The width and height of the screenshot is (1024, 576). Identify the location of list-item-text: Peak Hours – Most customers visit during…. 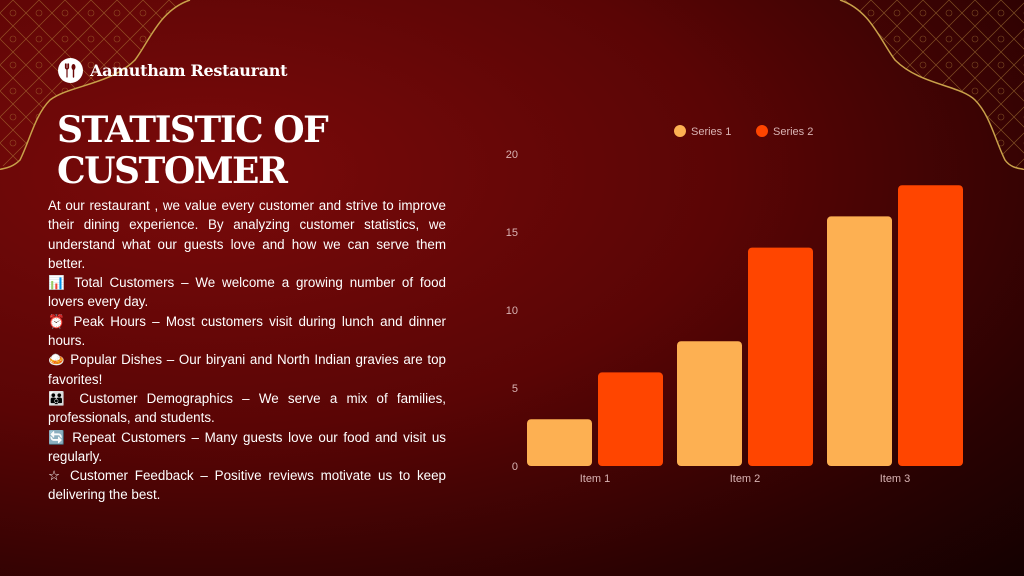
(247, 331).